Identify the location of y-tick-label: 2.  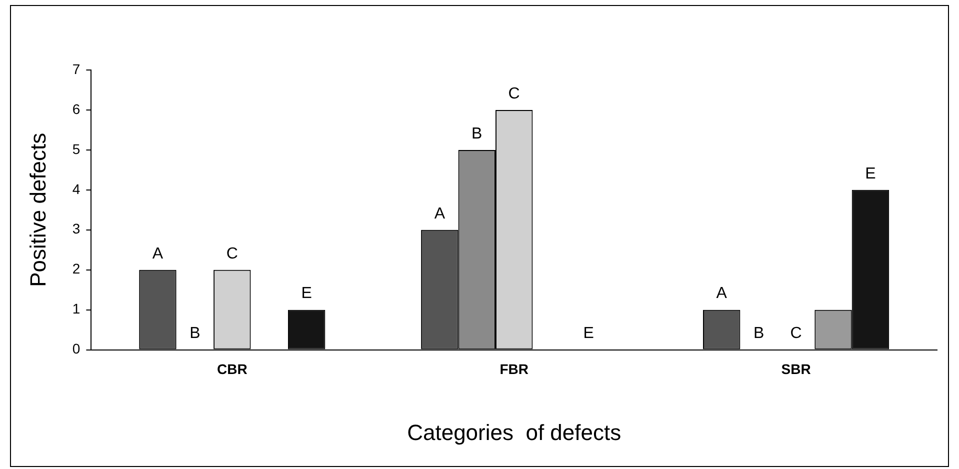
(76, 268).